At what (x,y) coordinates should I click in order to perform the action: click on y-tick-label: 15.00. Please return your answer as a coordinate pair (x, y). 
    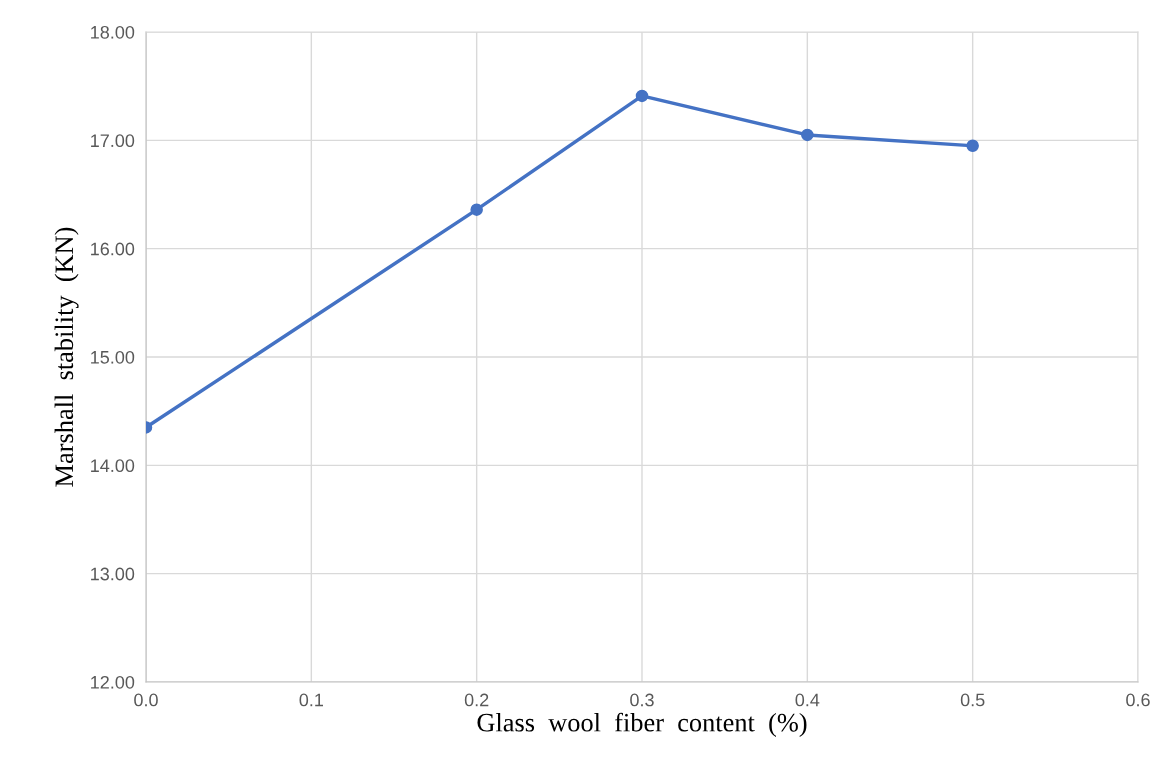
    Looking at the image, I should click on (113, 357).